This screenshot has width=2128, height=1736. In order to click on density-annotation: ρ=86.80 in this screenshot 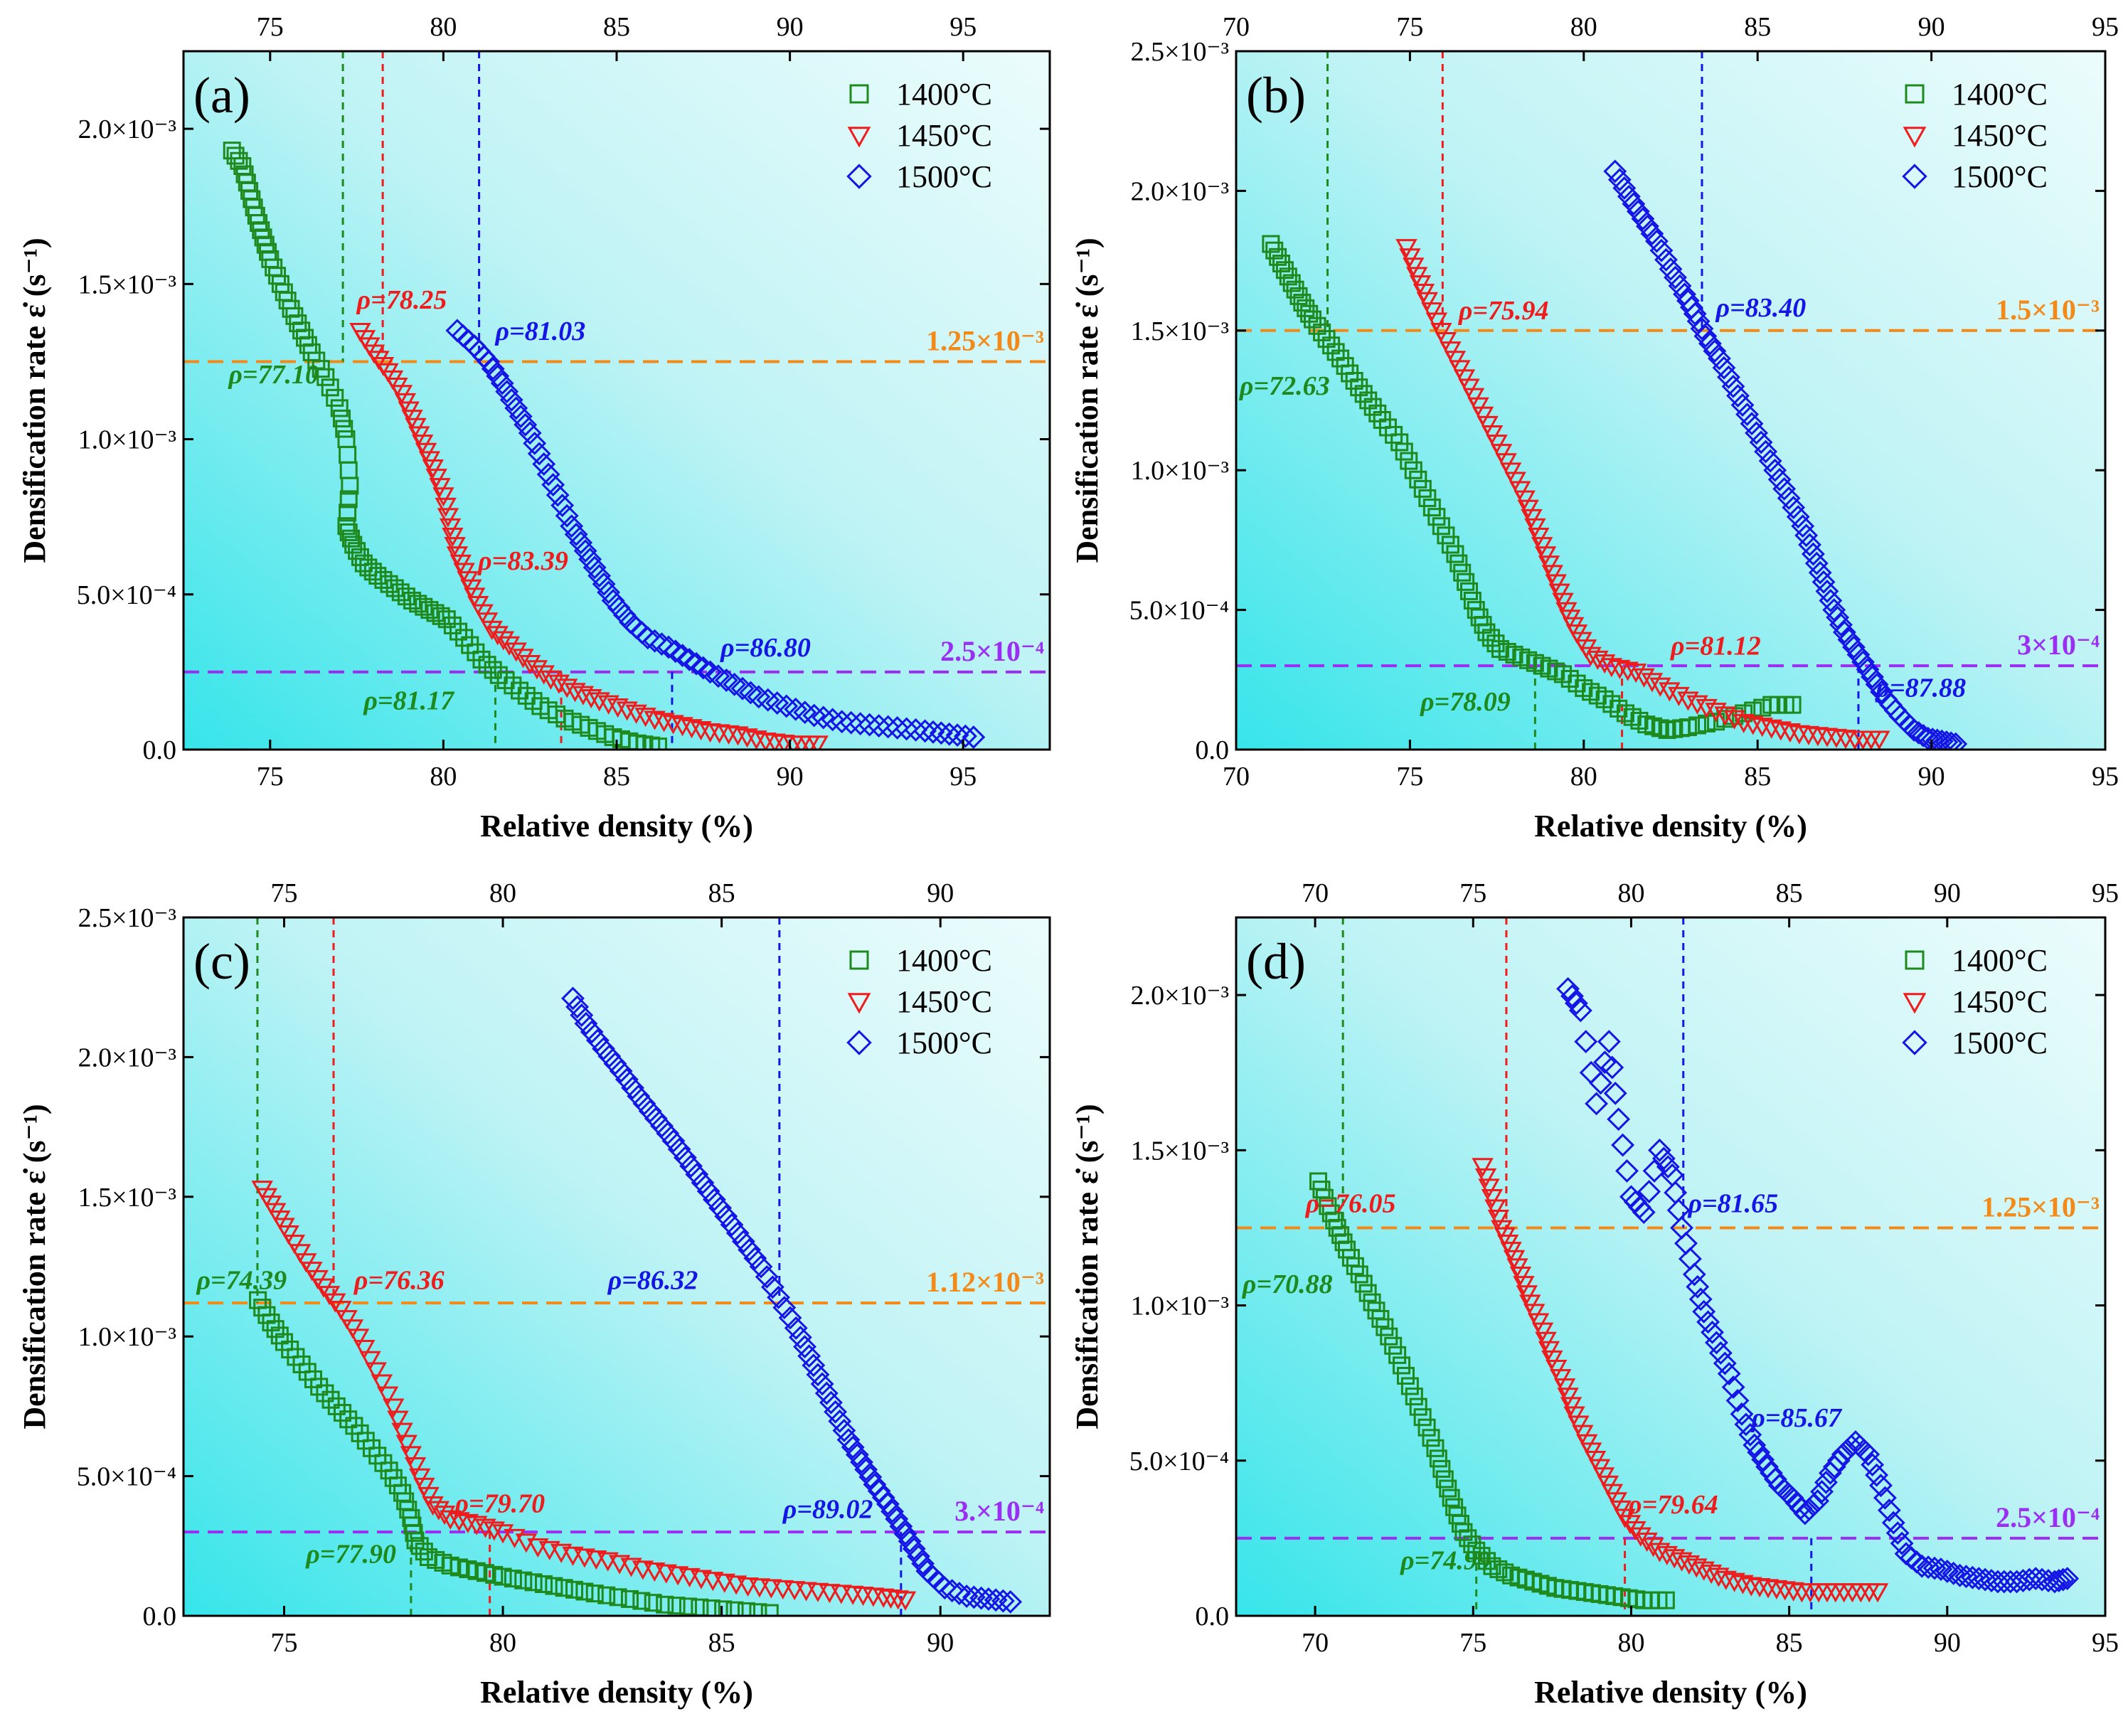, I will do `click(765, 648)`.